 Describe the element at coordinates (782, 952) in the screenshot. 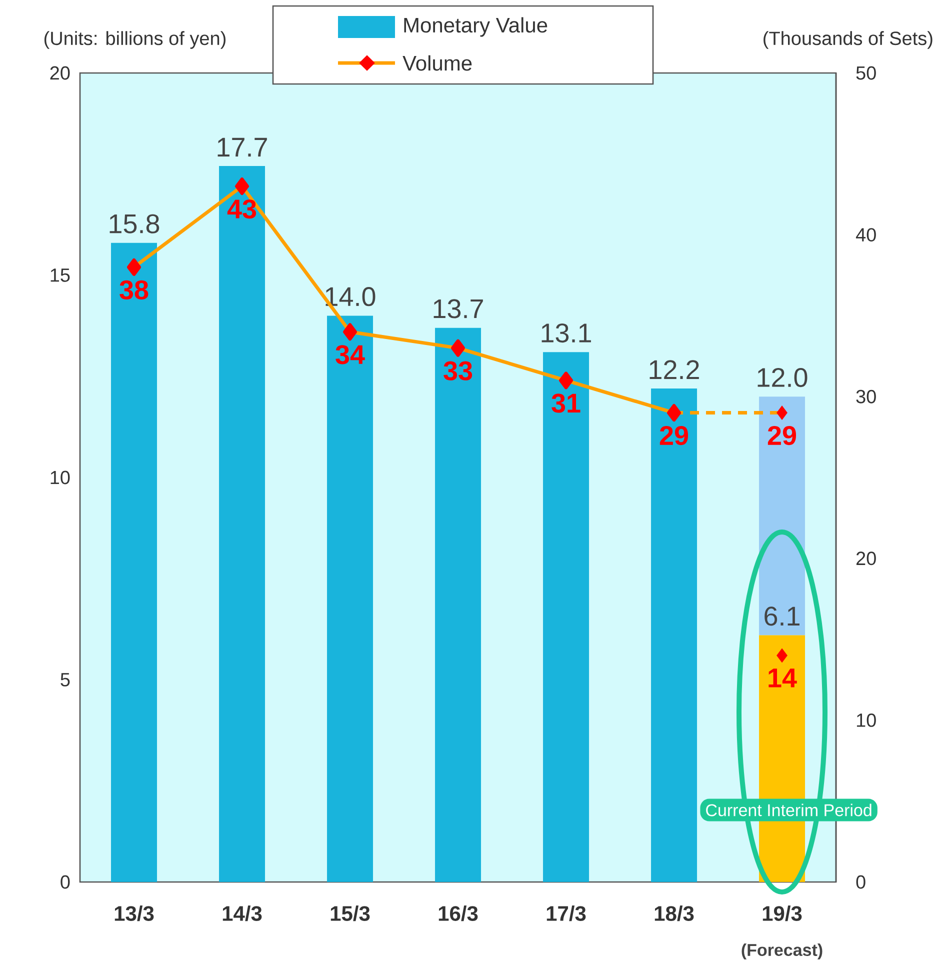

I see `text: (Forecast)` at that location.